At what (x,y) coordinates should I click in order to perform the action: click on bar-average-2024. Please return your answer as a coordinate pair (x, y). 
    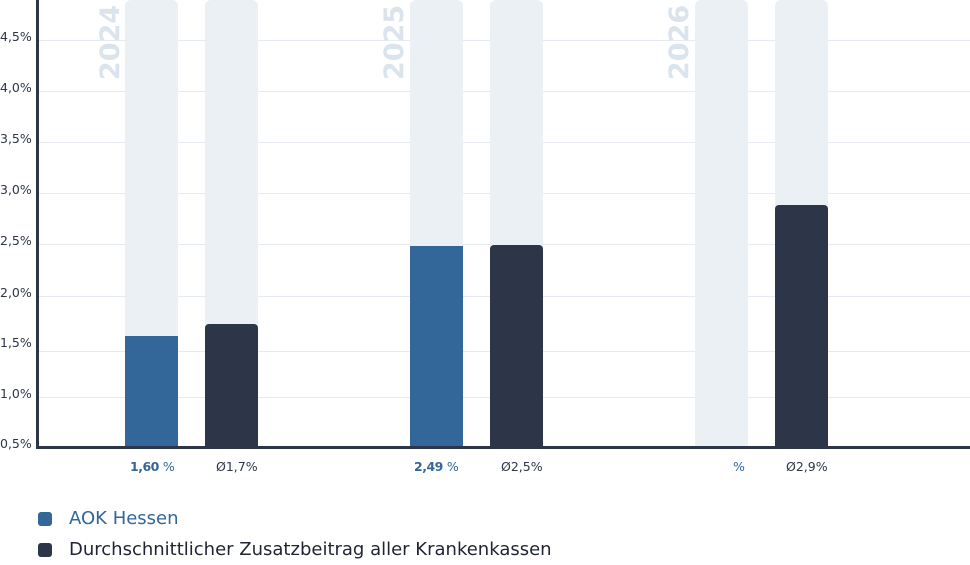
    Looking at the image, I should click on (231, 385).